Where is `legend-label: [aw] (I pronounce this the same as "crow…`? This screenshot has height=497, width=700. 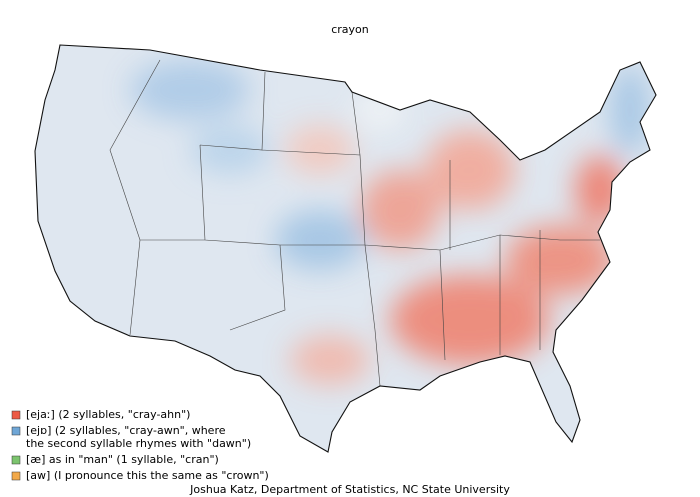 legend-label: [aw] (I pronounce this the same as "crow… is located at coordinates (147, 475).